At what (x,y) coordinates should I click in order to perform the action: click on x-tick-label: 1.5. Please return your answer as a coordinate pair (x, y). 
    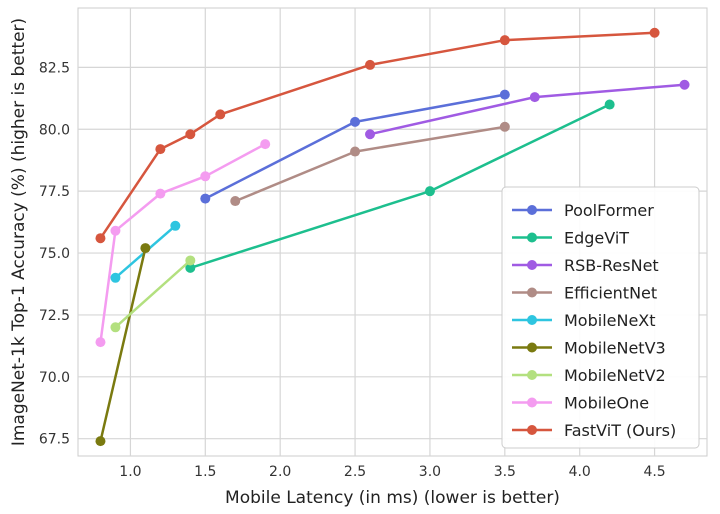
    Looking at the image, I should click on (205, 472).